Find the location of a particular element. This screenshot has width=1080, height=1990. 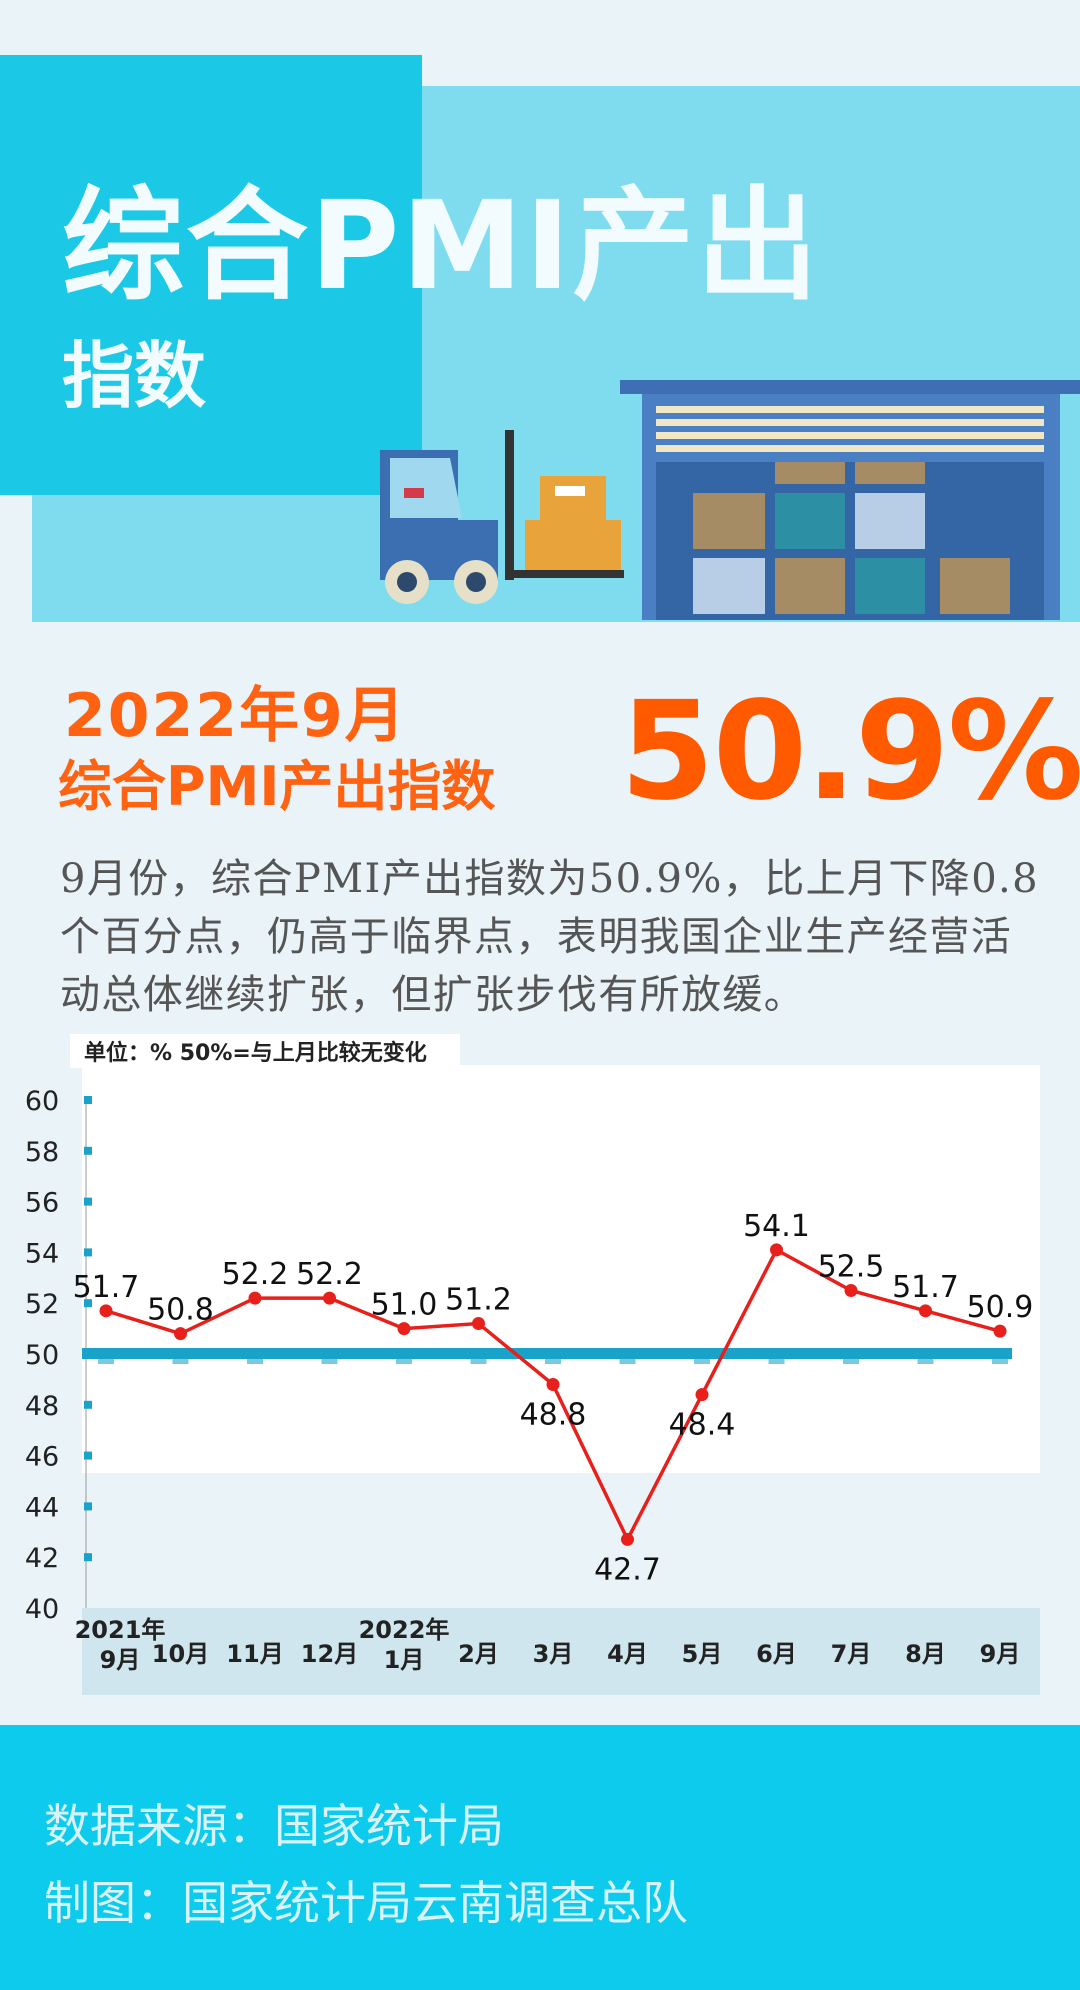

data-label: 42.7 is located at coordinates (627, 1569).